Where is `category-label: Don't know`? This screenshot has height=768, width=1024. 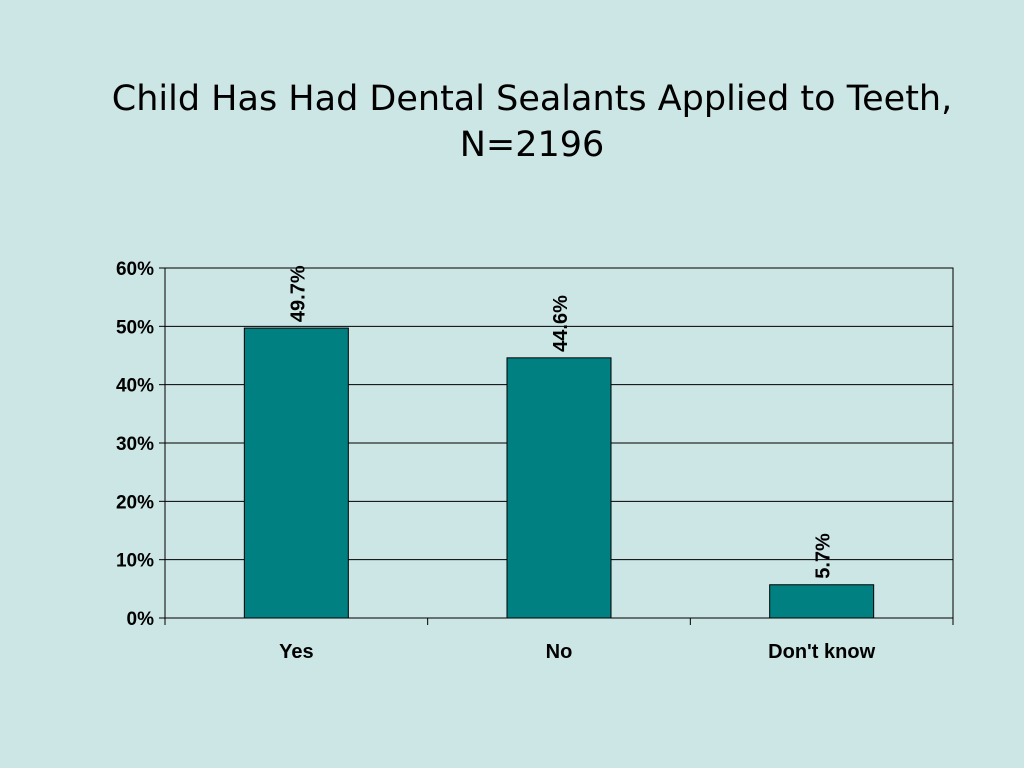
category-label: Don't know is located at coordinates (821, 652).